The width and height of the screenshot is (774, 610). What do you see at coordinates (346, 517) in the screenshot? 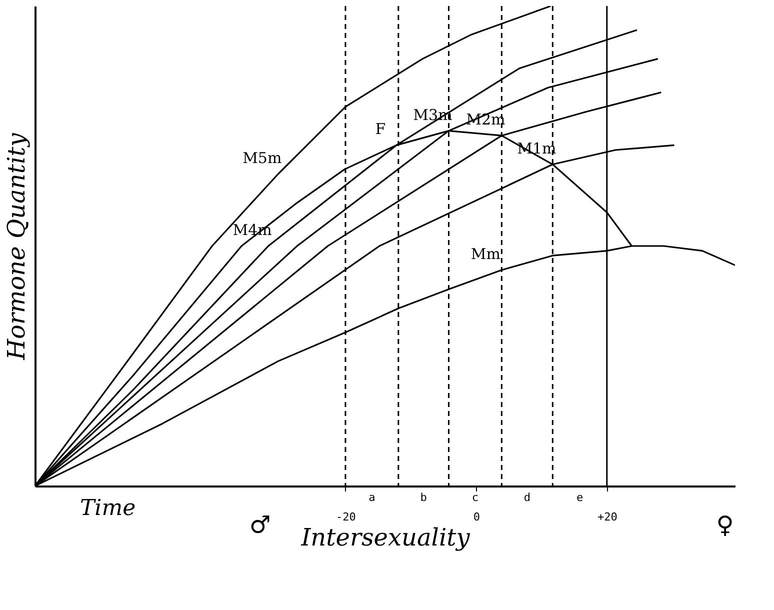
I see `x-tick-label: -20` at bounding box center [346, 517].